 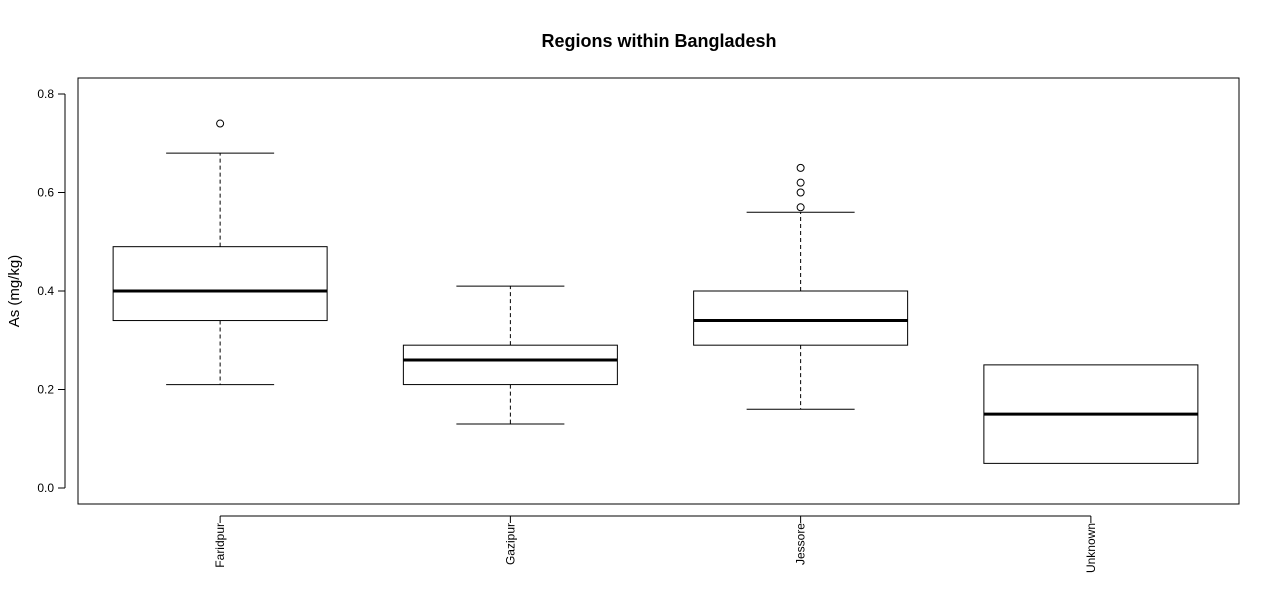 What do you see at coordinates (1091, 548) in the screenshot?
I see `x-tick-label: Unknown` at bounding box center [1091, 548].